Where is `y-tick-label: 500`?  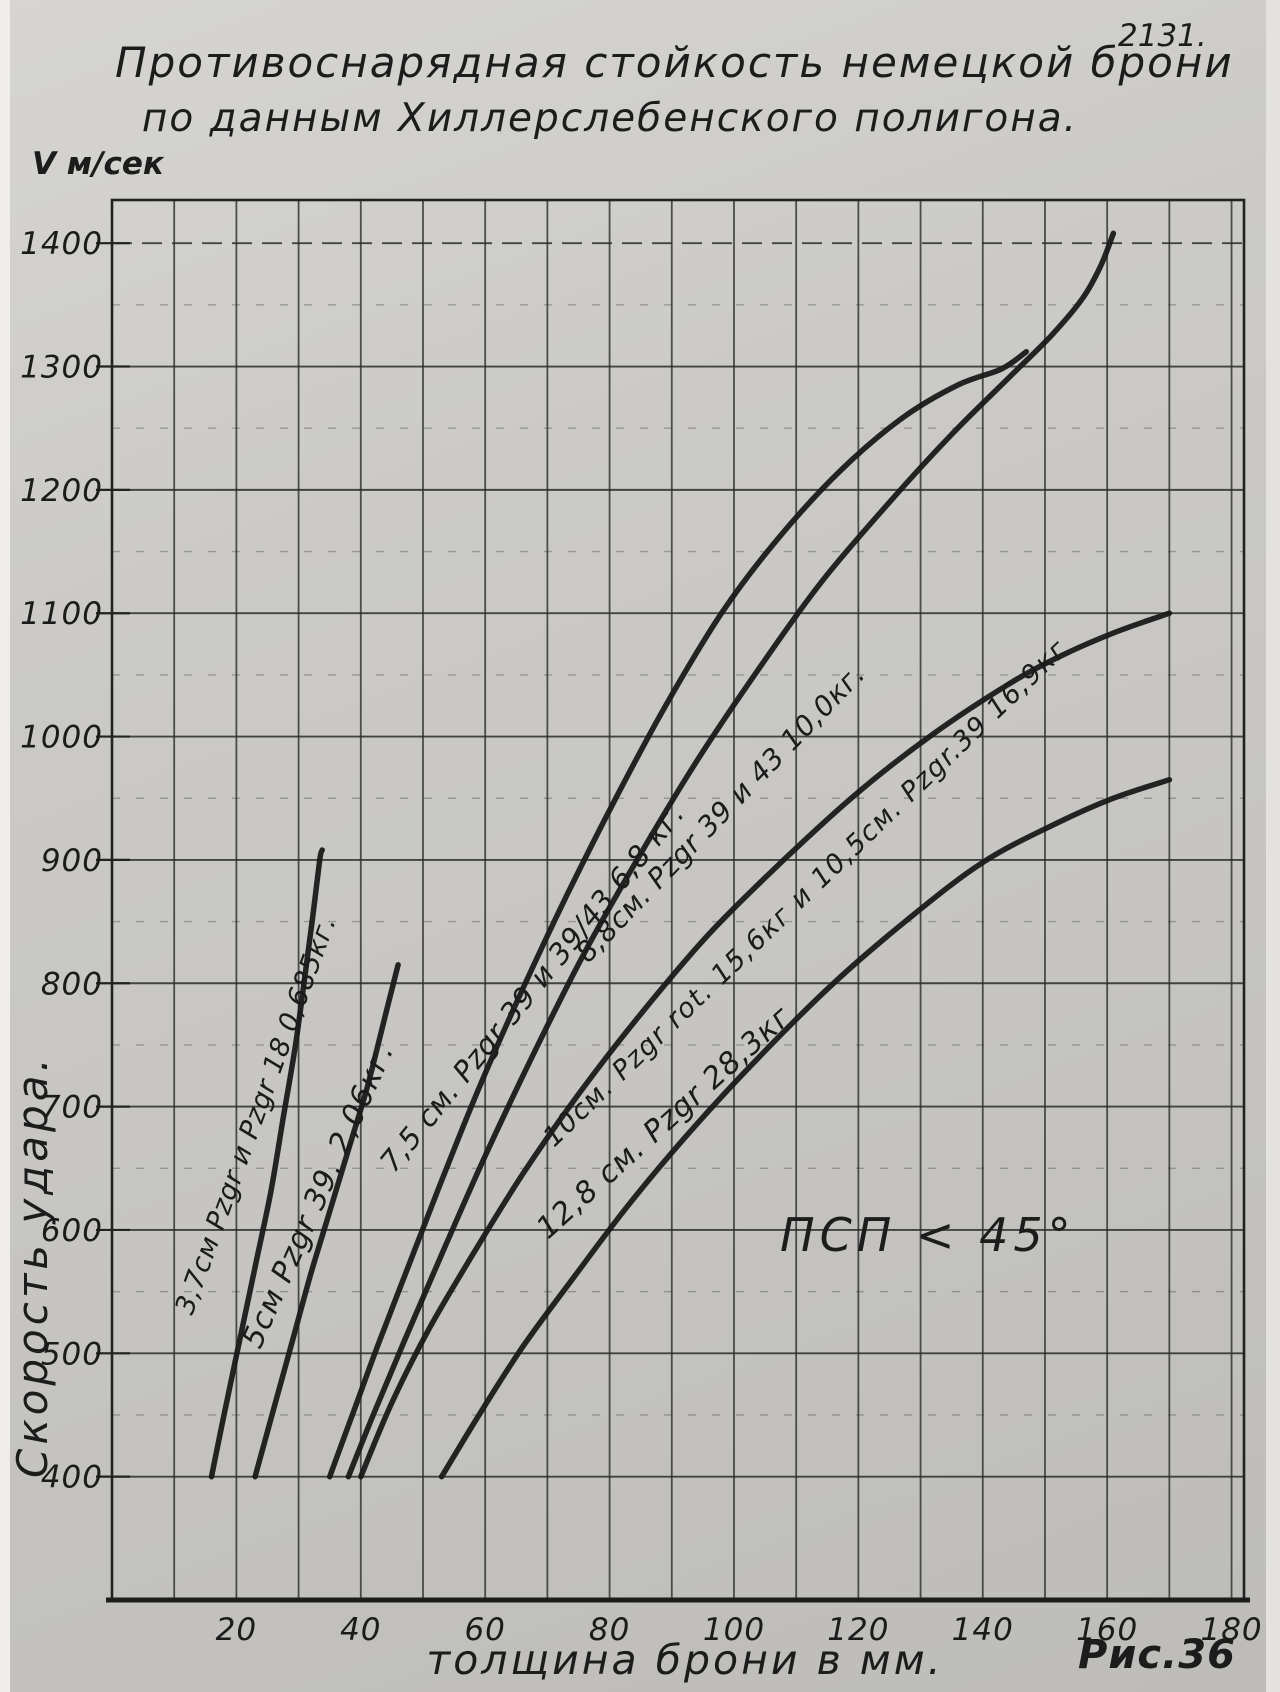
y-tick-label: 500 is located at coordinates (72, 1354).